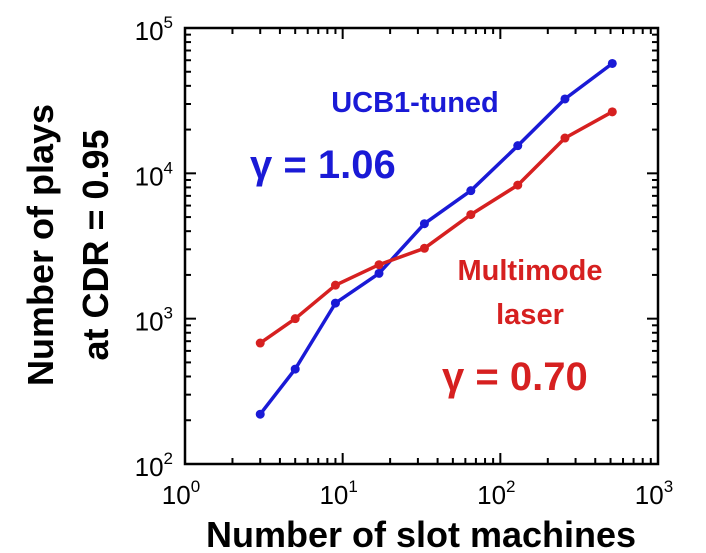 This screenshot has height=553, width=706. Describe the element at coordinates (181, 493) in the screenshot. I see `x-tick-label: 10⁰` at that location.